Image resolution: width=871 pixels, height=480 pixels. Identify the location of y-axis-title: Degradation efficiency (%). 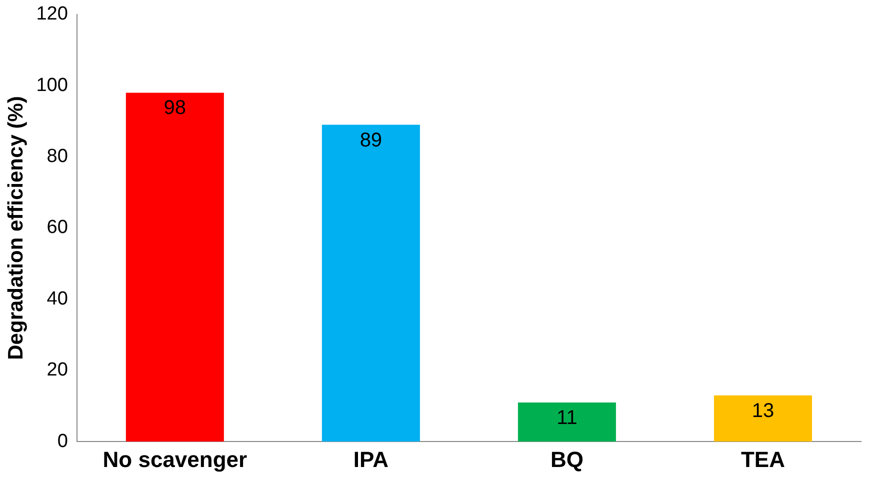
(16, 228).